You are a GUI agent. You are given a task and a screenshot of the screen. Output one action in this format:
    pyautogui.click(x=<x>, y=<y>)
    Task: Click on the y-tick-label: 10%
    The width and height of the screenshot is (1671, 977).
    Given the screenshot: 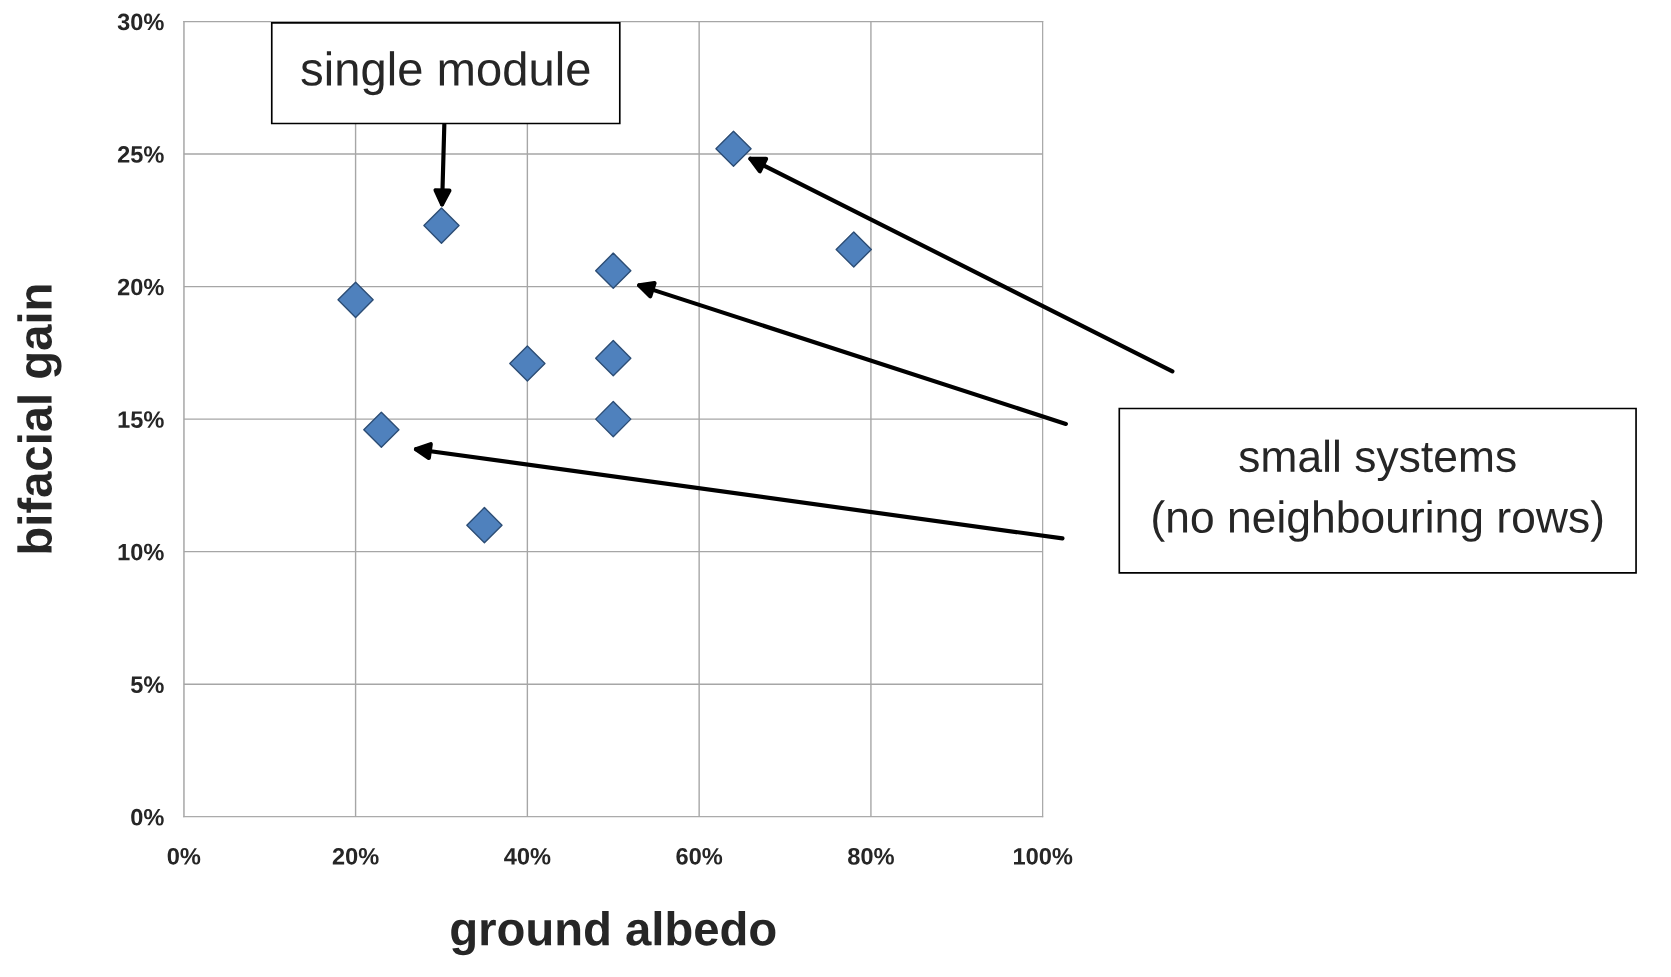 What is the action you would take?
    pyautogui.click(x=141, y=552)
    